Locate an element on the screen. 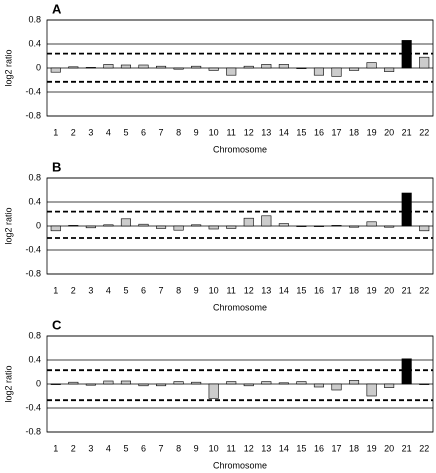 The image size is (436, 473). x-tick-label: 18 is located at coordinates (354, 448).